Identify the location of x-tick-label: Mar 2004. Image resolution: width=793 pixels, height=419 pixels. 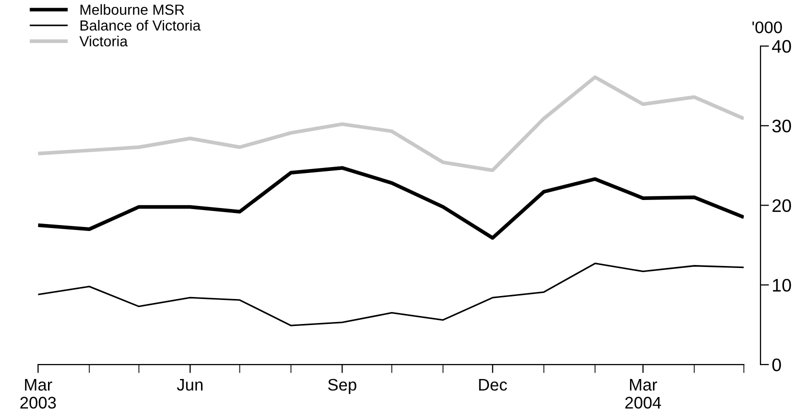
(643, 394).